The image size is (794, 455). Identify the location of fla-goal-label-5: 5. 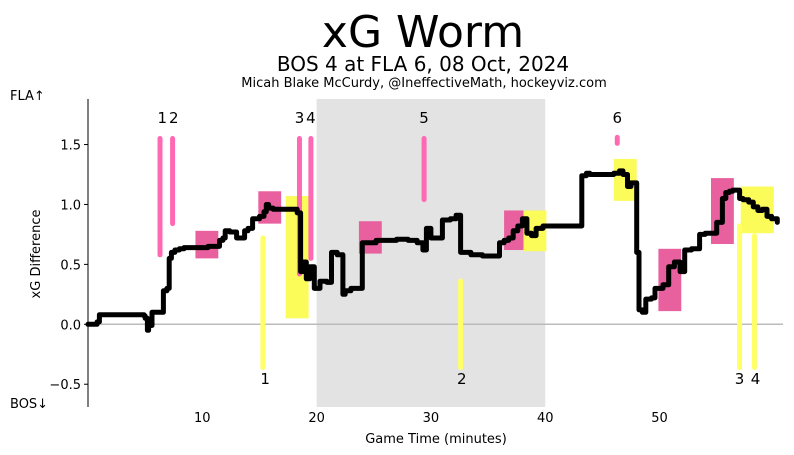
(424, 118).